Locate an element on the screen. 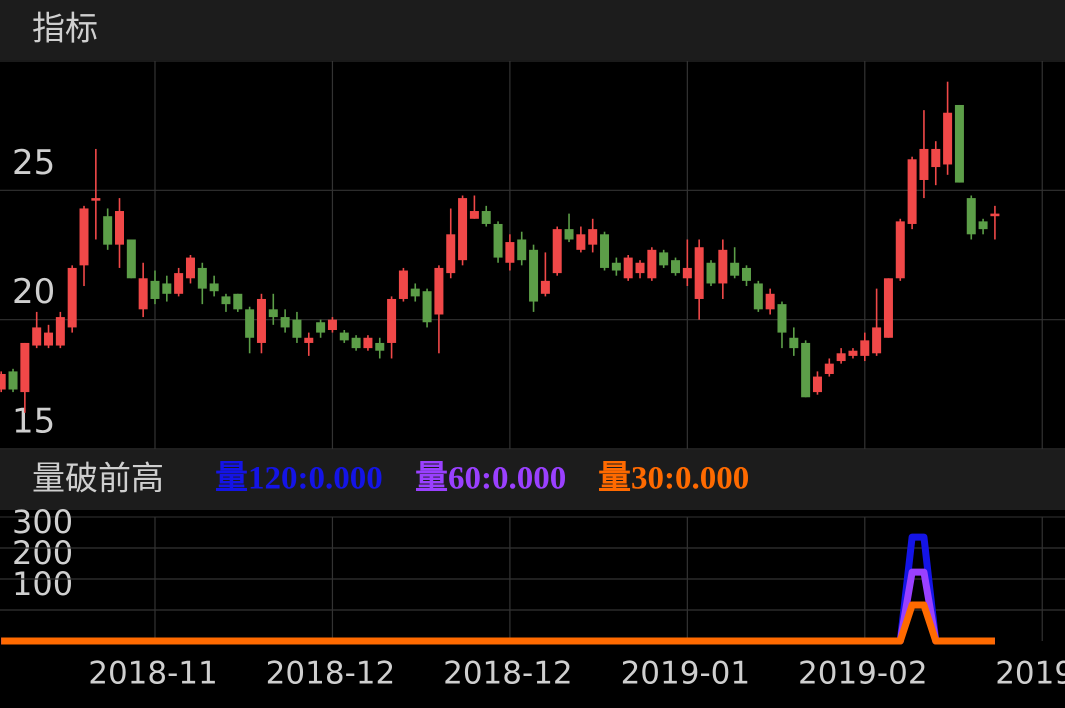 The width and height of the screenshot is (1065, 708). legend-entry: 量120:0.000 is located at coordinates (299, 479).